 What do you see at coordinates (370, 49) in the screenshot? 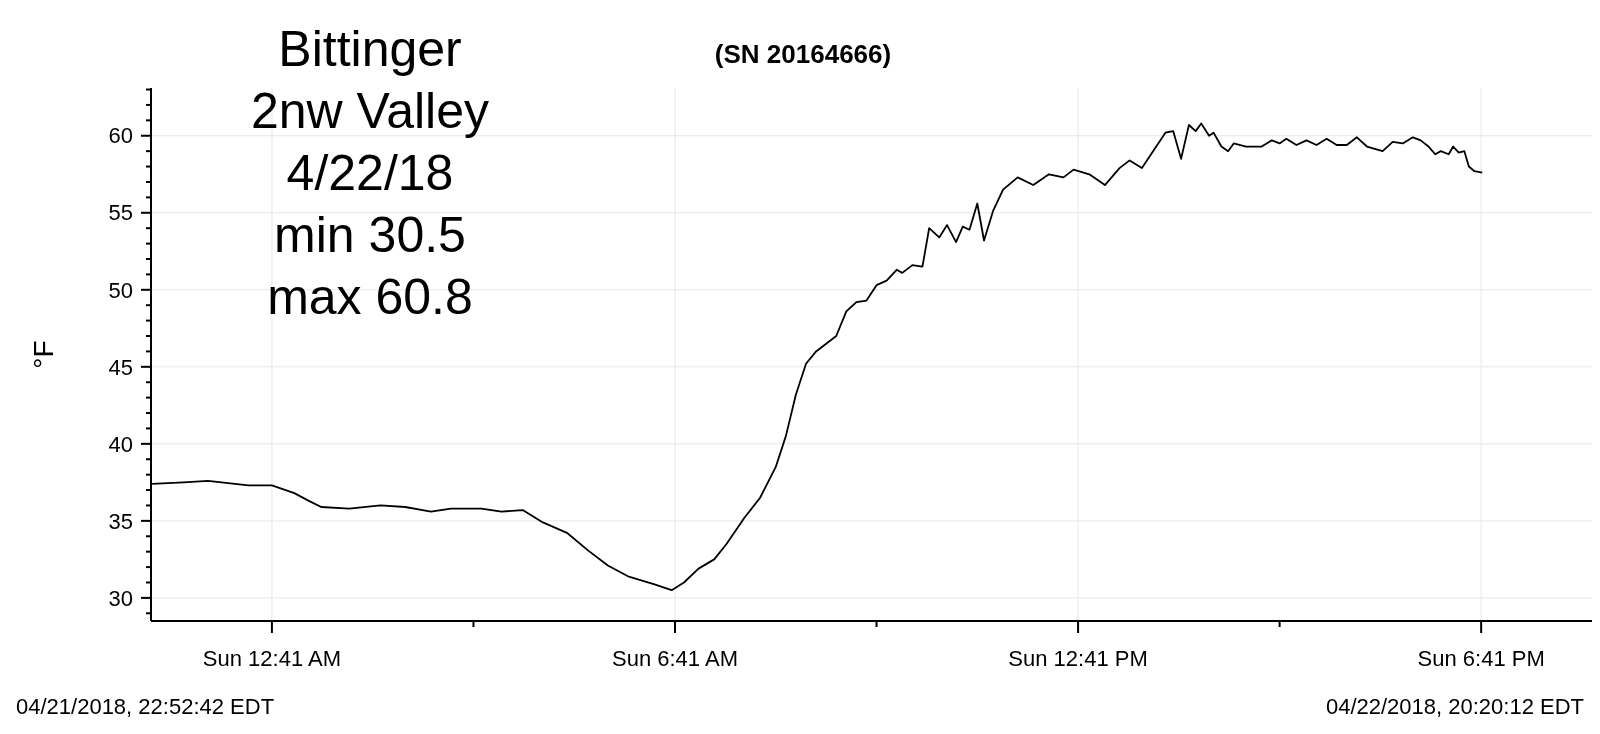
I see `text: Bittinger` at bounding box center [370, 49].